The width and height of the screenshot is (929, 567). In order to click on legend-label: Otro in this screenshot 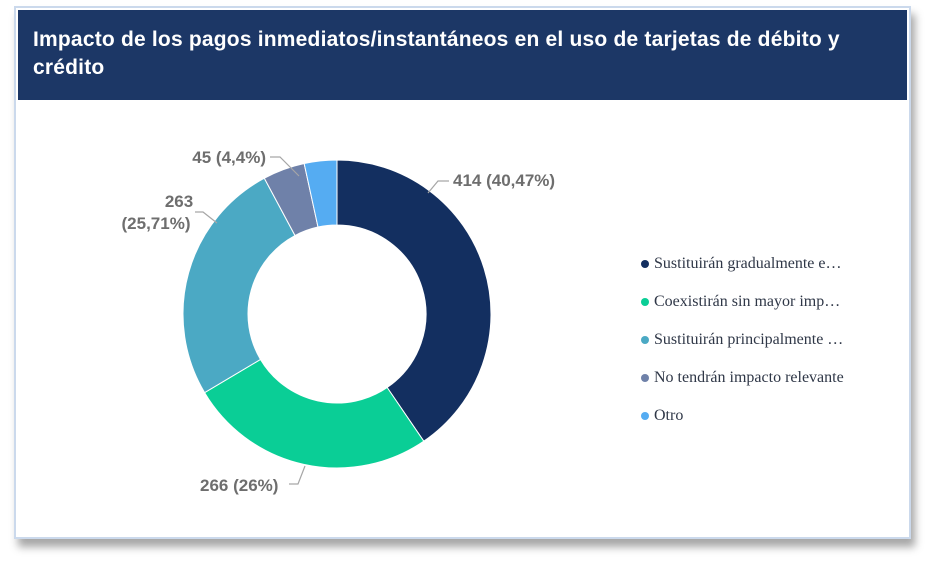, I will do `click(669, 415)`.